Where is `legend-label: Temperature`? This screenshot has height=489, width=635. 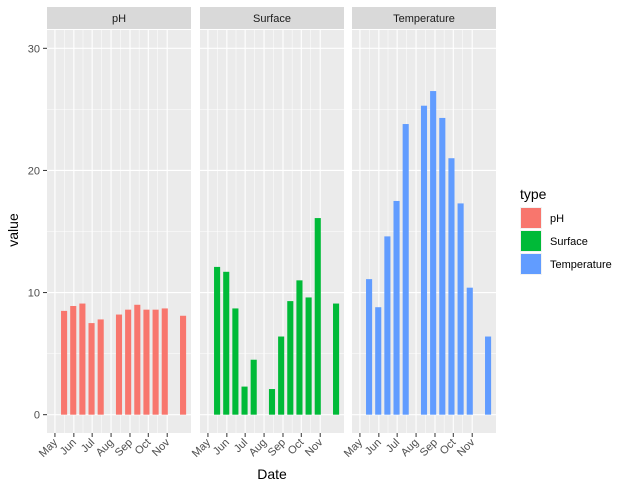 legend-label: Temperature is located at coordinates (581, 265).